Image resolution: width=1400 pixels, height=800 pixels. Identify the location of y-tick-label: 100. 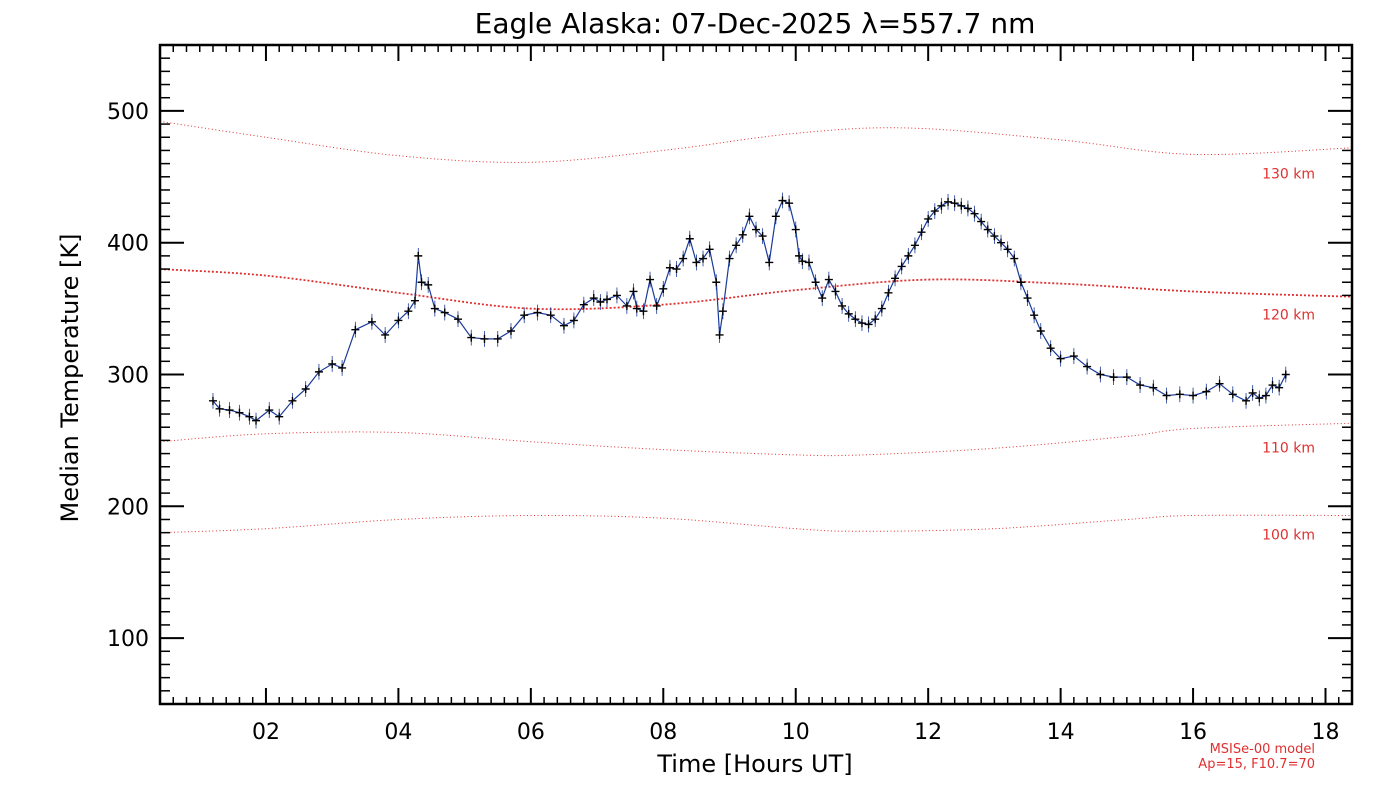
(128, 639).